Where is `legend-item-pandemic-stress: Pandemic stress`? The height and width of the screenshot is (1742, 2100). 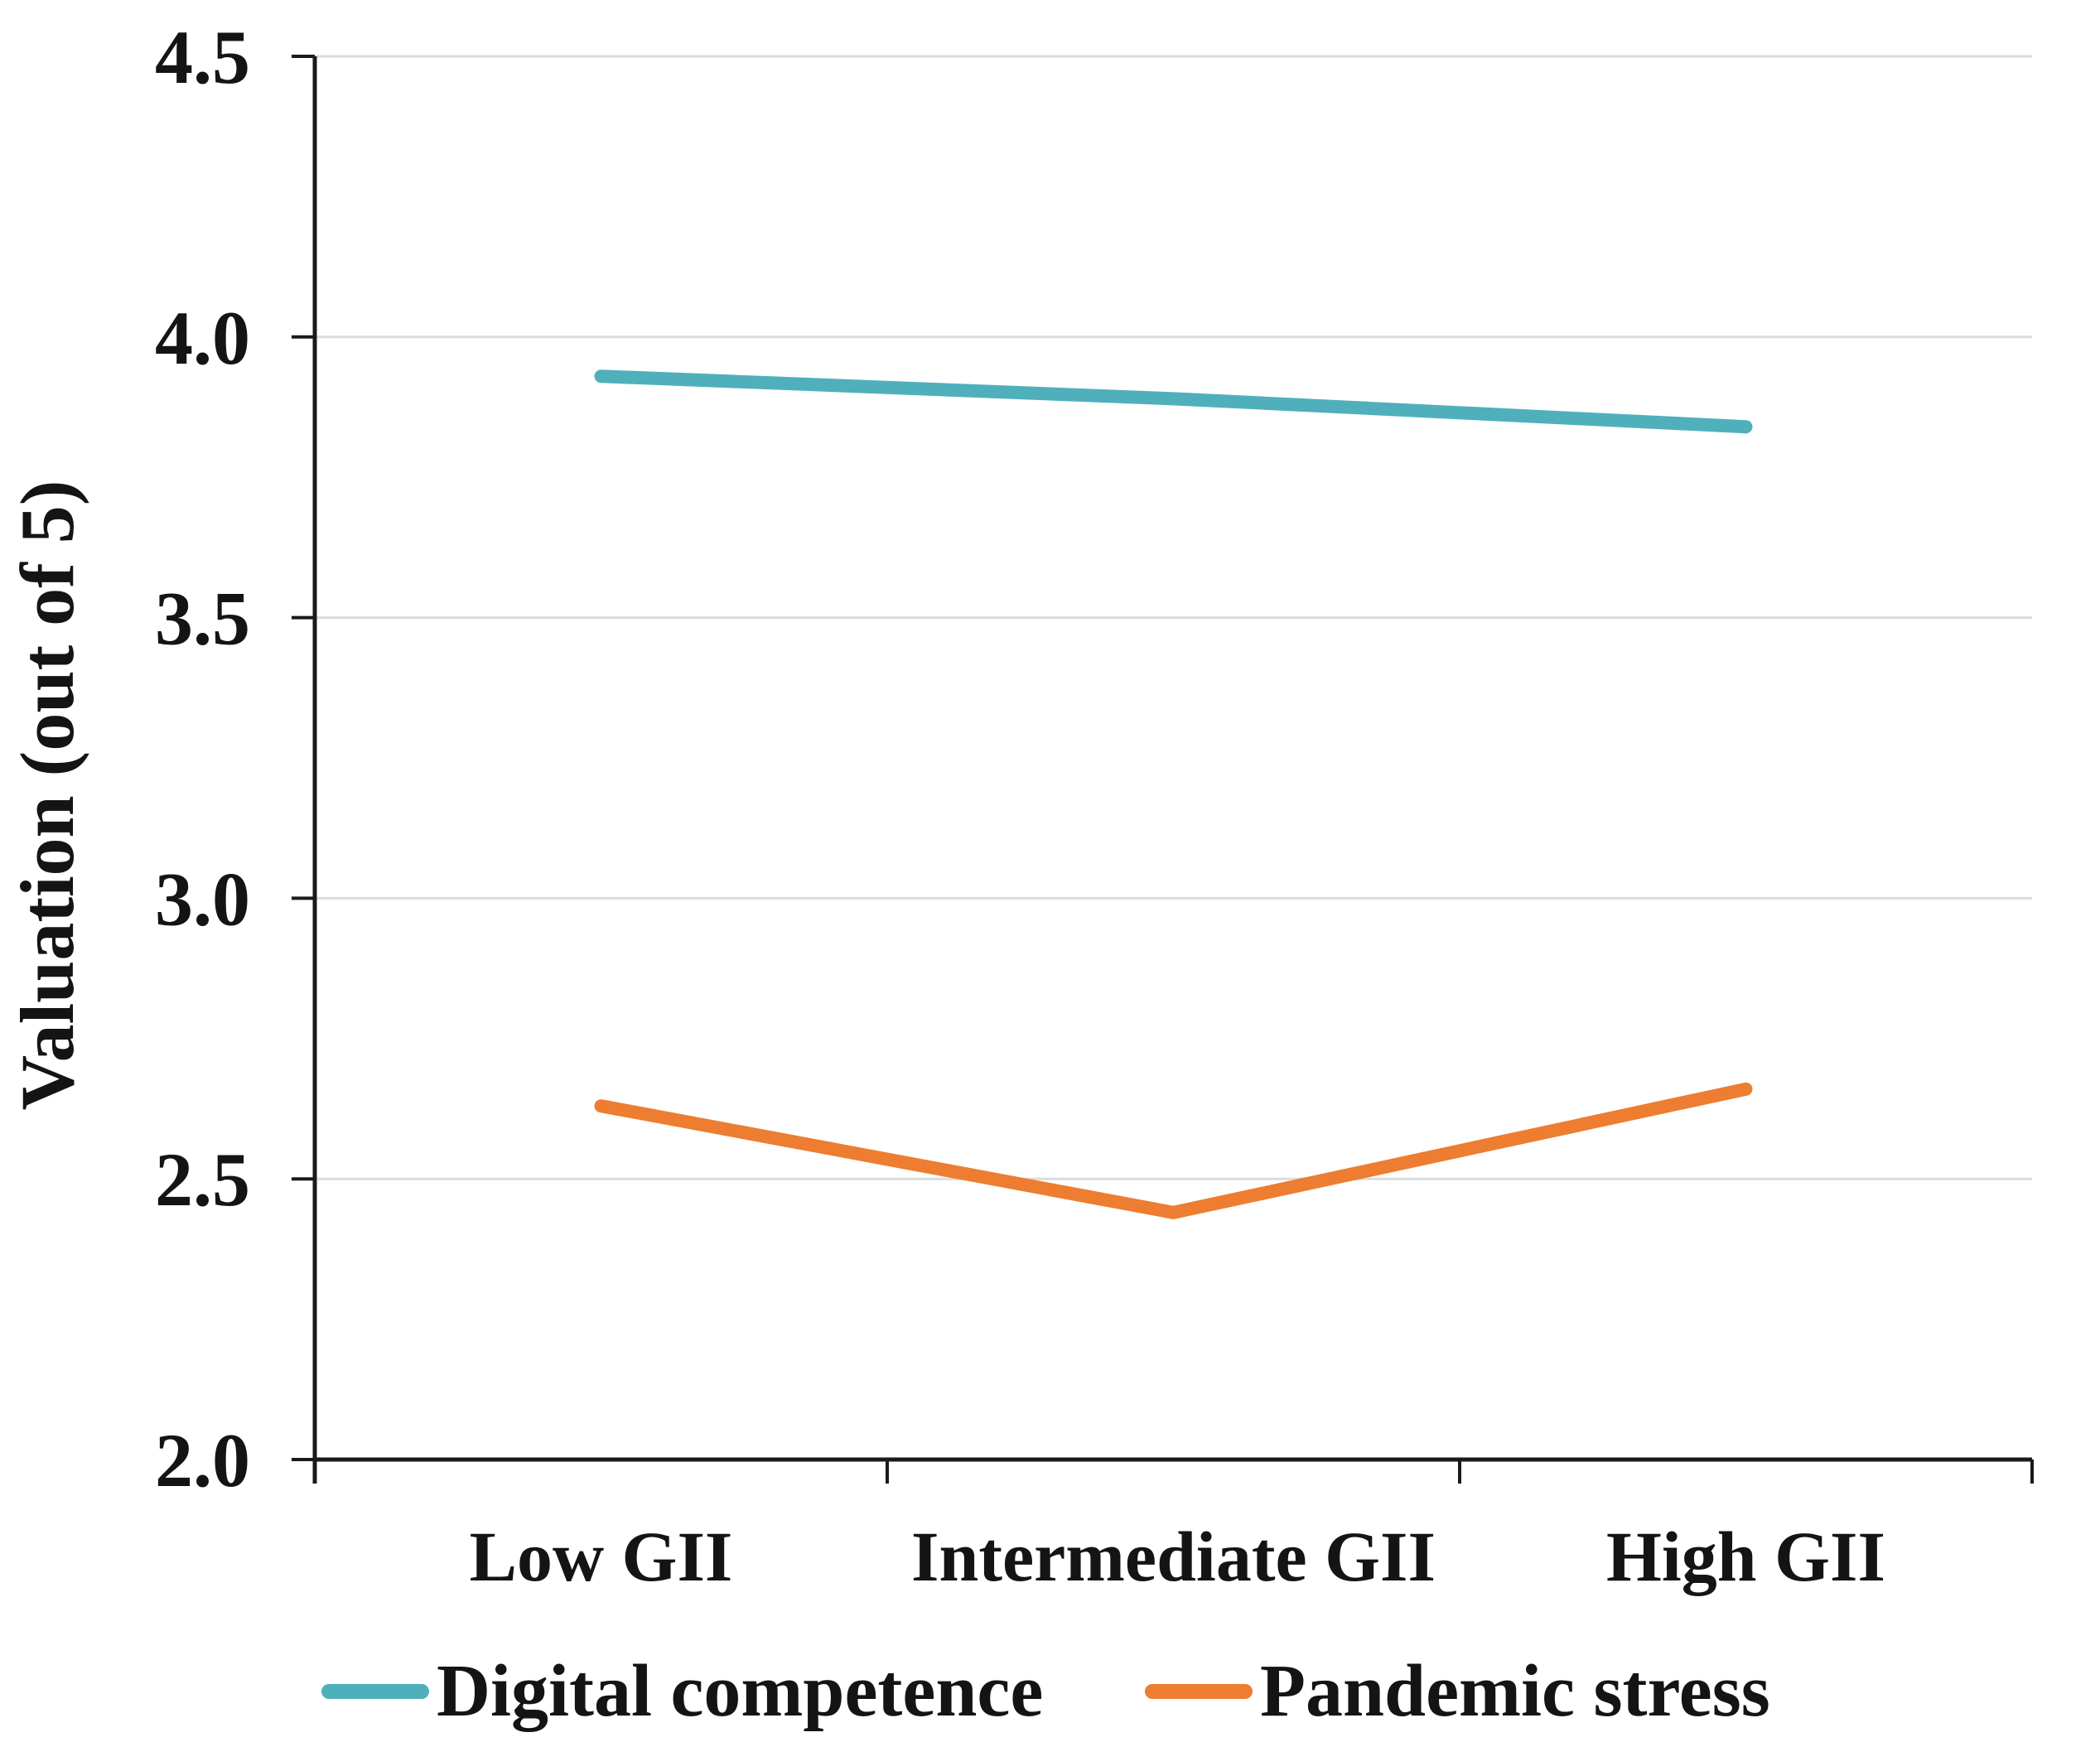 legend-item-pandemic-stress: Pandemic stress is located at coordinates (1457, 1691).